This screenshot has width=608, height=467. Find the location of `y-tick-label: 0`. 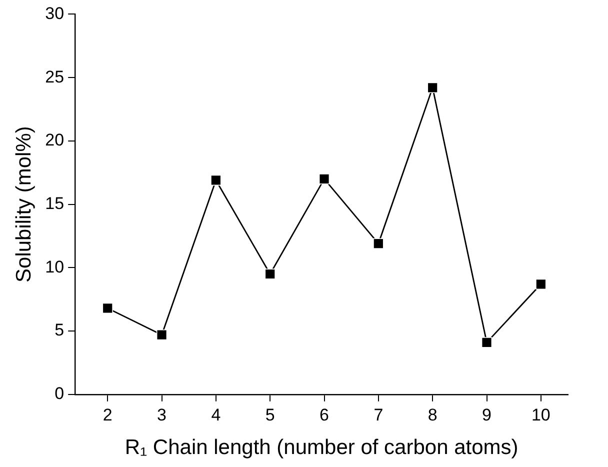

y-tick-label: 0 is located at coordinates (59, 394).